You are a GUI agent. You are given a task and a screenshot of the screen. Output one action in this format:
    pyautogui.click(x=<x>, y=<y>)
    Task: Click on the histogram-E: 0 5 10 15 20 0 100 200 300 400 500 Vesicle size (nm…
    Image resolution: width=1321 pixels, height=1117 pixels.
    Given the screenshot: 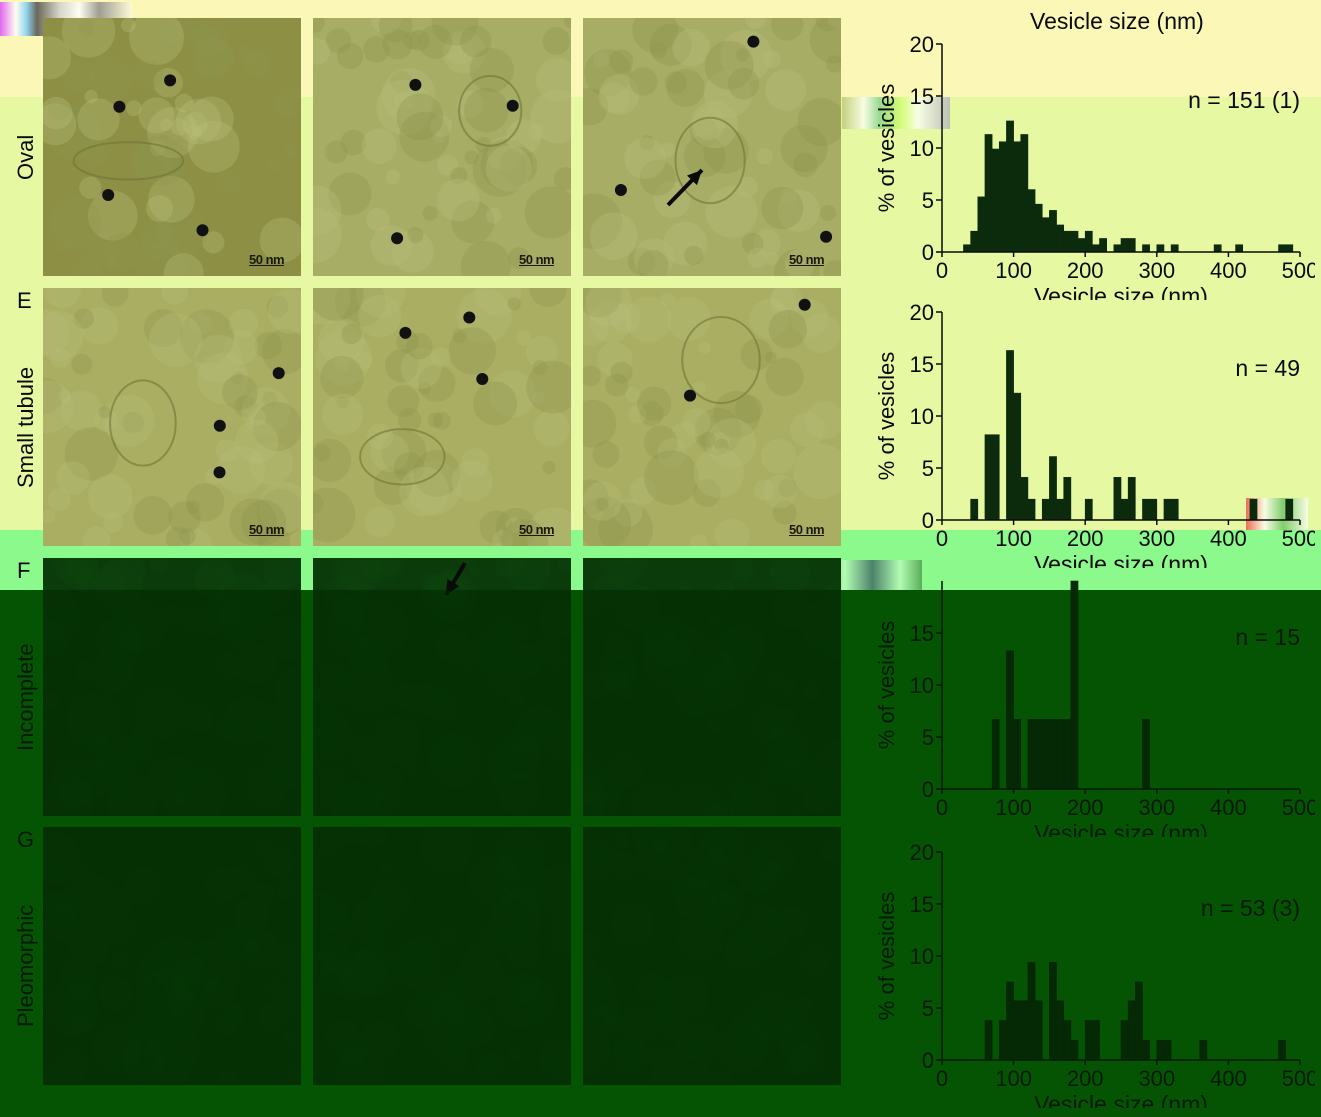 What is the action you would take?
    pyautogui.click(x=1089, y=437)
    